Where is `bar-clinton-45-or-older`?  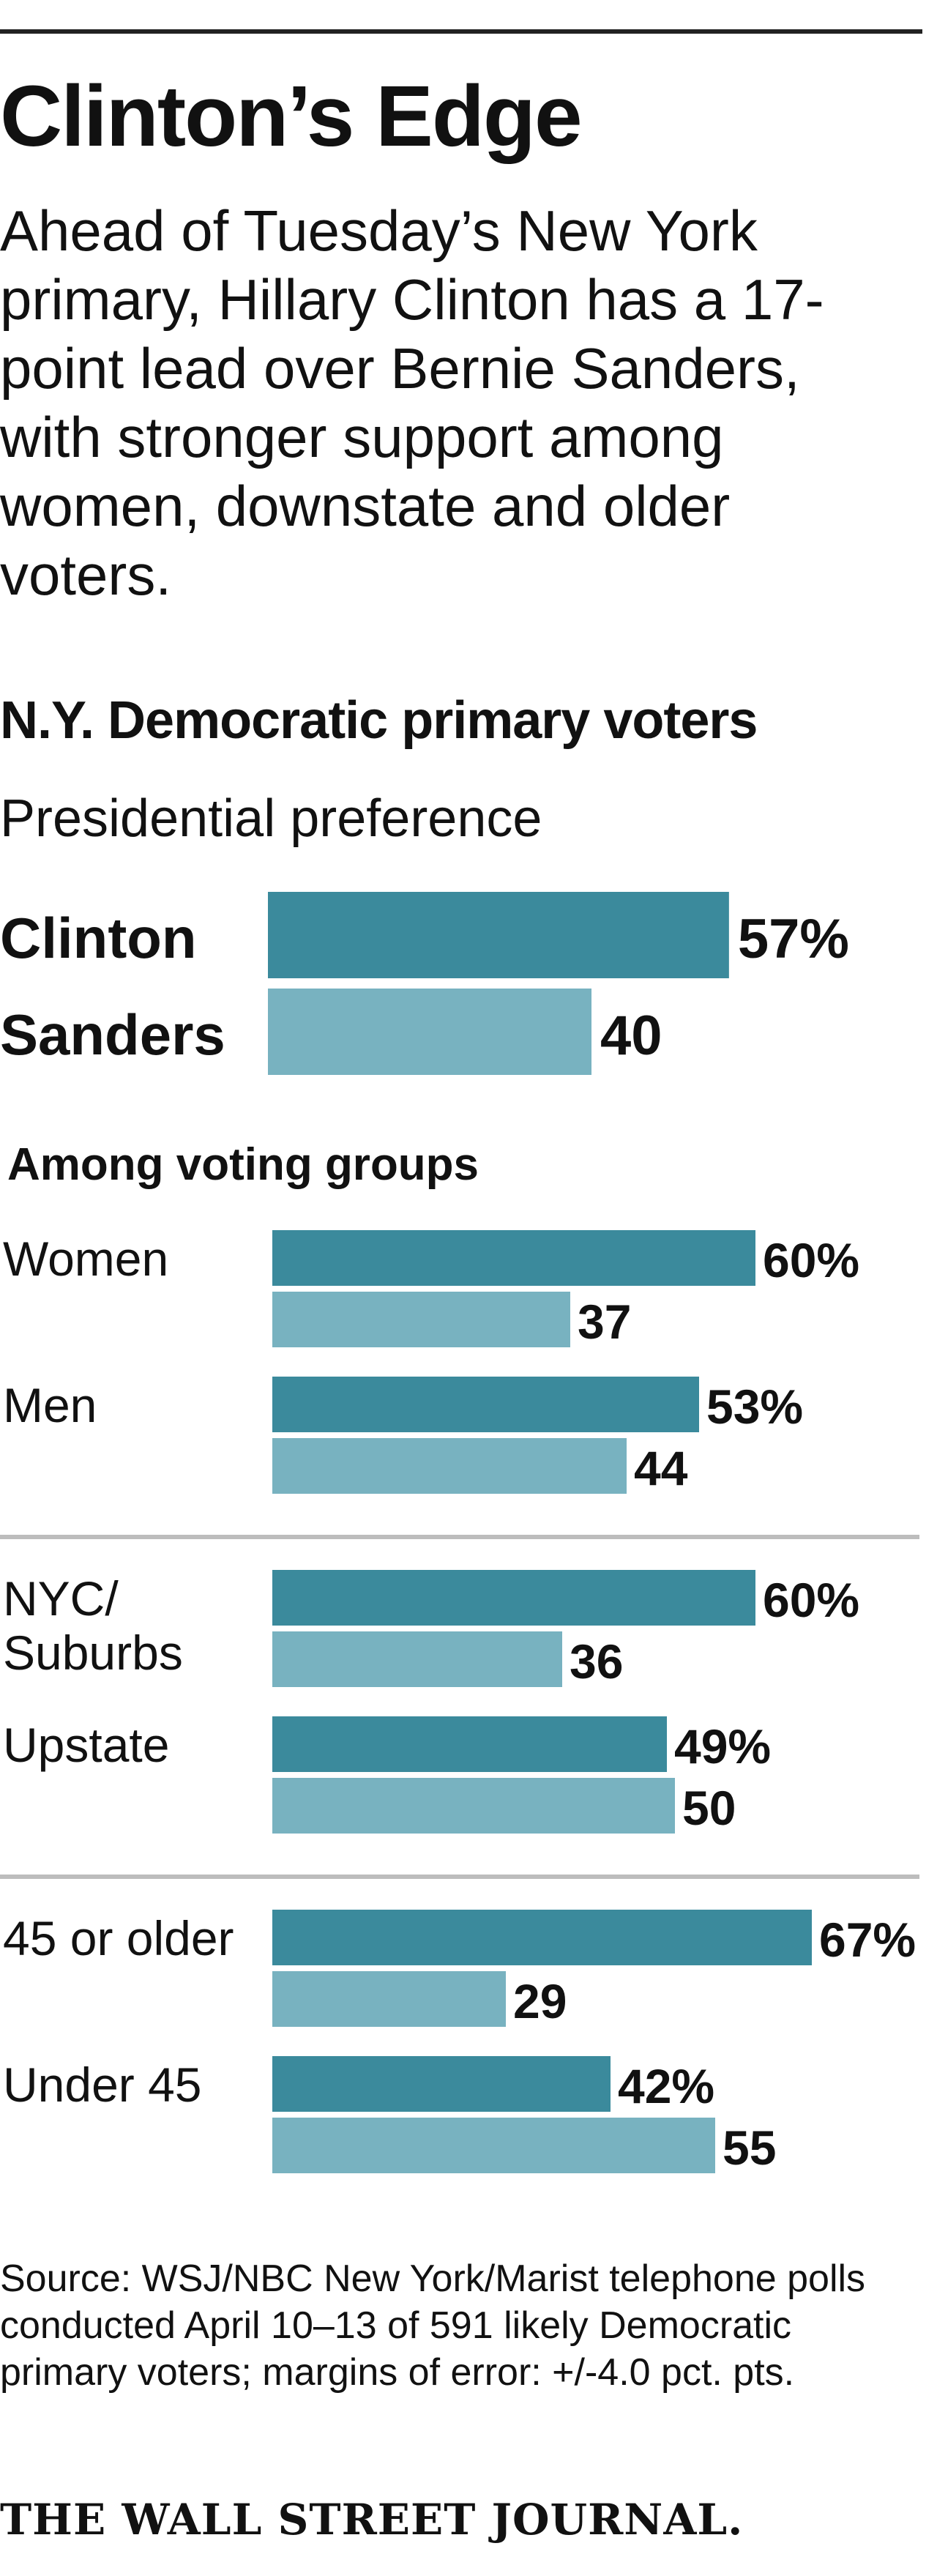
bar-clinton-45-or-older is located at coordinates (542, 1937).